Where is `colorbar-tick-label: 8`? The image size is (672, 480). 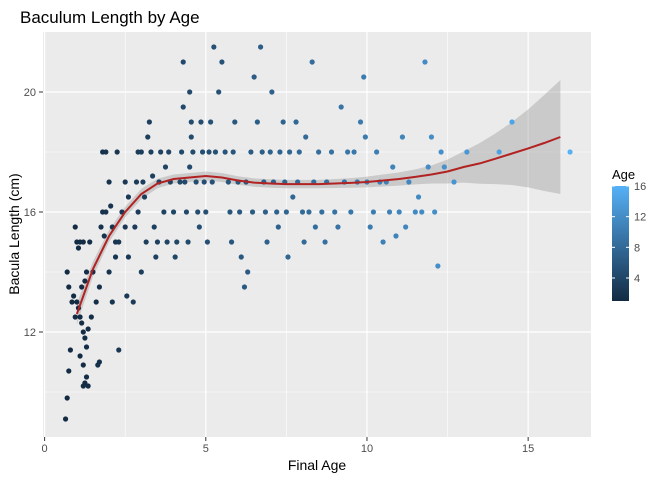
colorbar-tick-label: 8 is located at coordinates (637, 248).